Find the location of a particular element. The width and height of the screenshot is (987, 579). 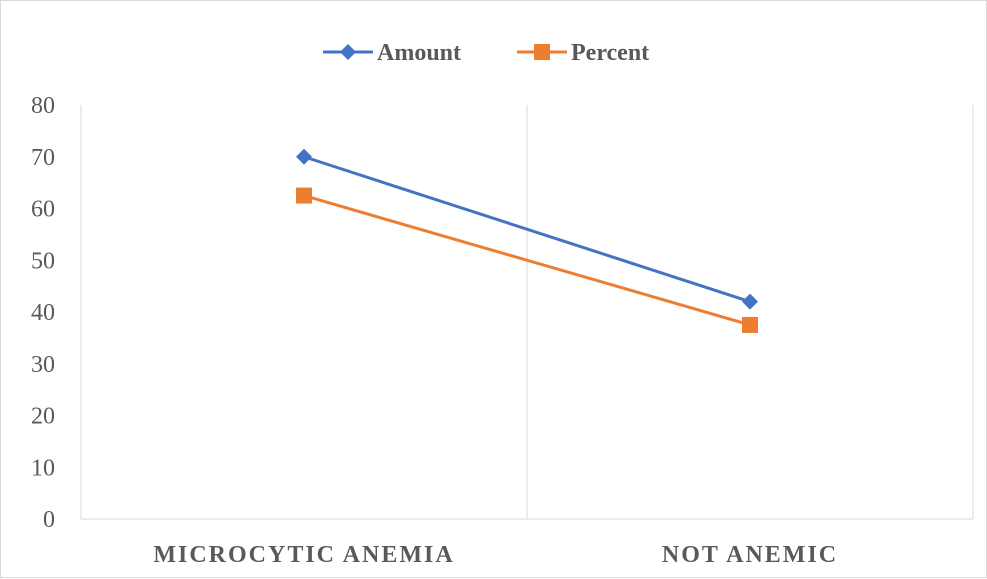

y-tick-label: 60 is located at coordinates (43, 210).